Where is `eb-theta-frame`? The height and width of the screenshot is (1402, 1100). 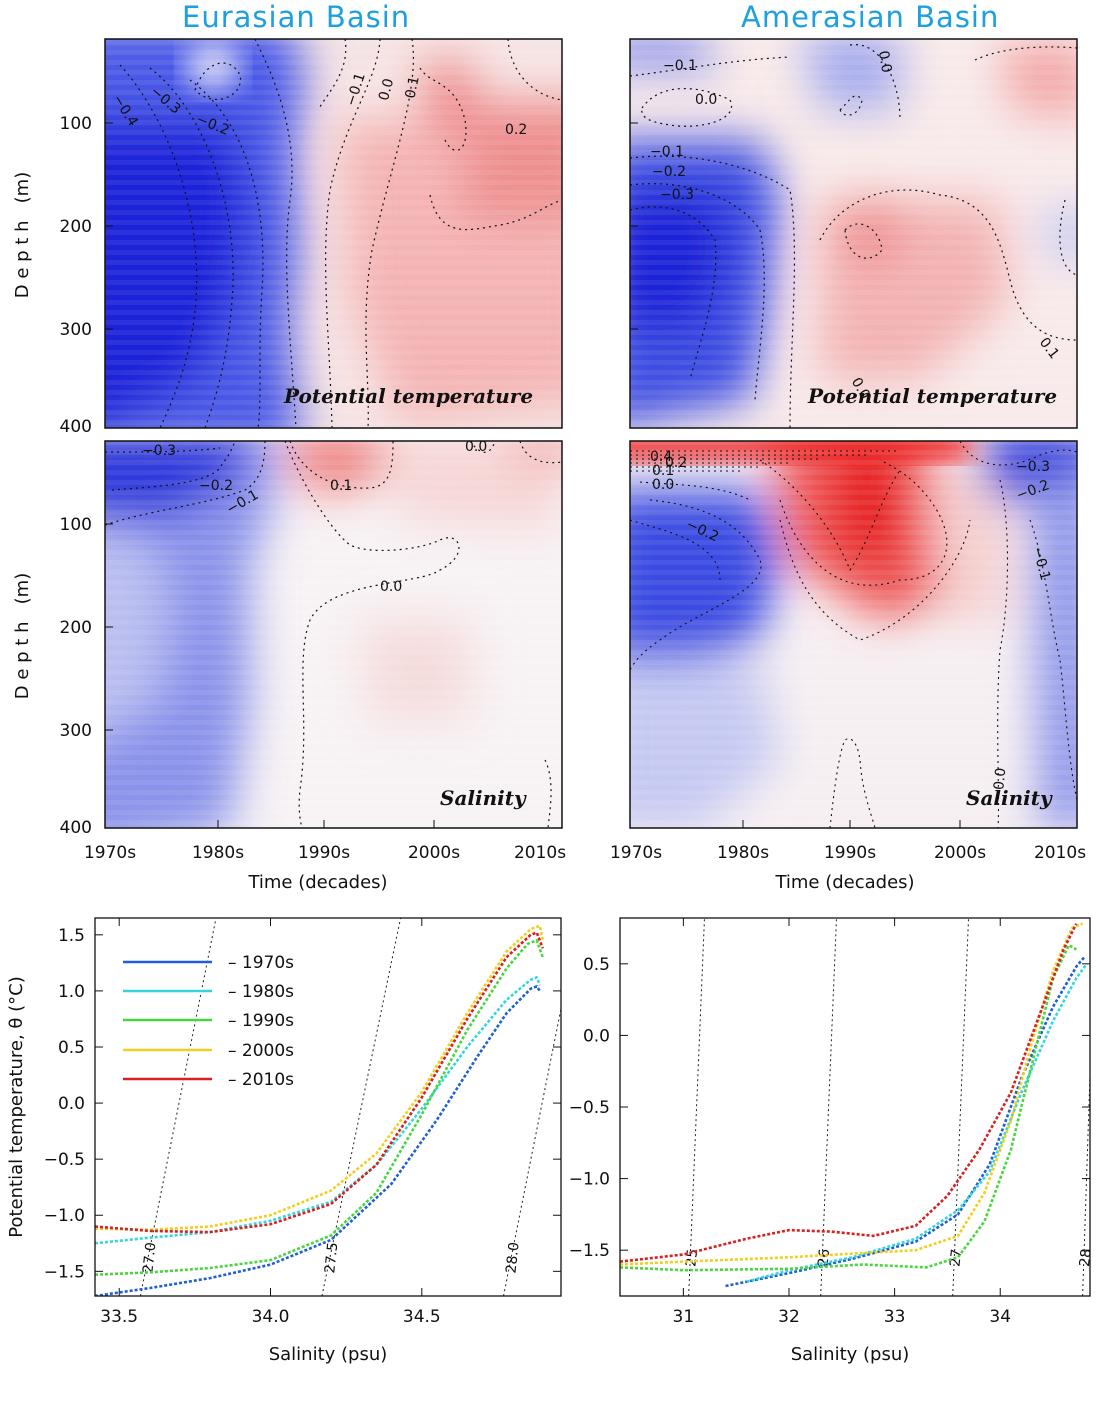
eb-theta-frame is located at coordinates (333, 233).